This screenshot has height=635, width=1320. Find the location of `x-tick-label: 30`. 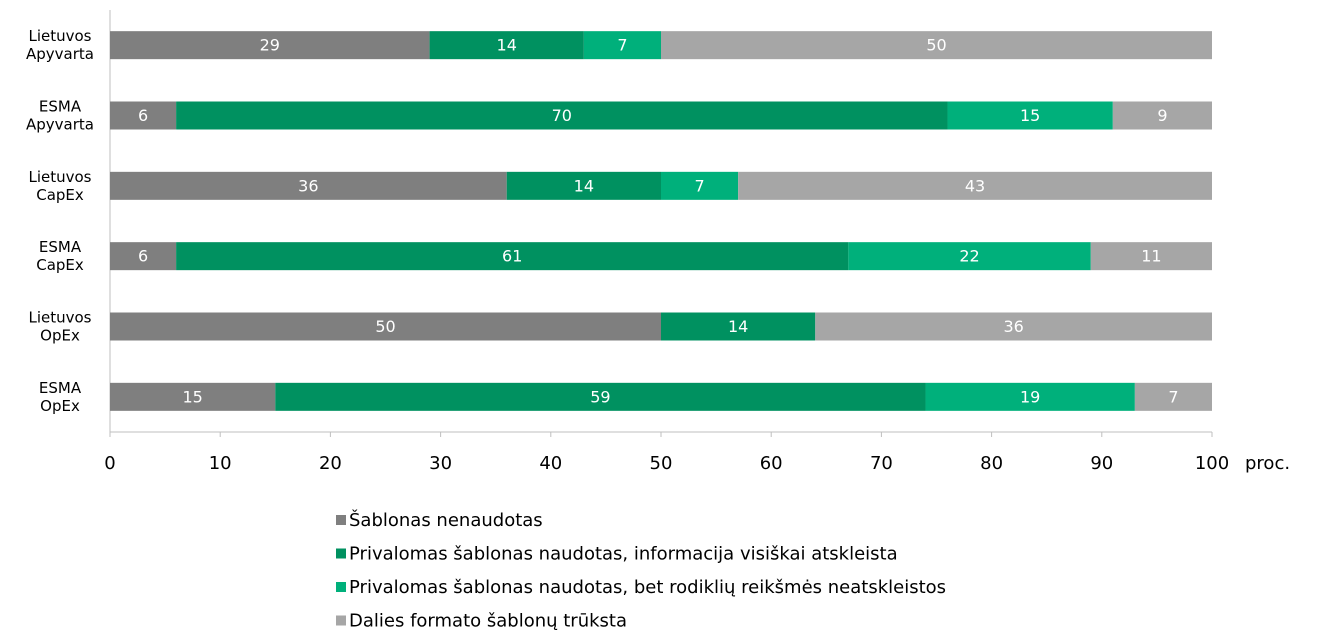

x-tick-label: 30 is located at coordinates (440, 463).